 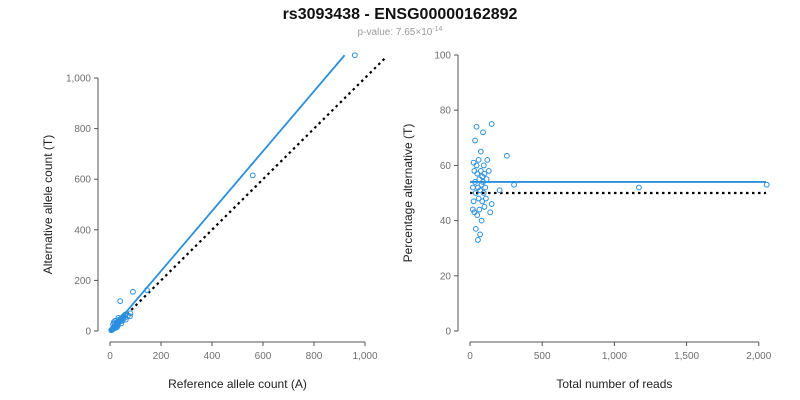 What do you see at coordinates (82, 230) in the screenshot?
I see `y-tick-label: 400` at bounding box center [82, 230].